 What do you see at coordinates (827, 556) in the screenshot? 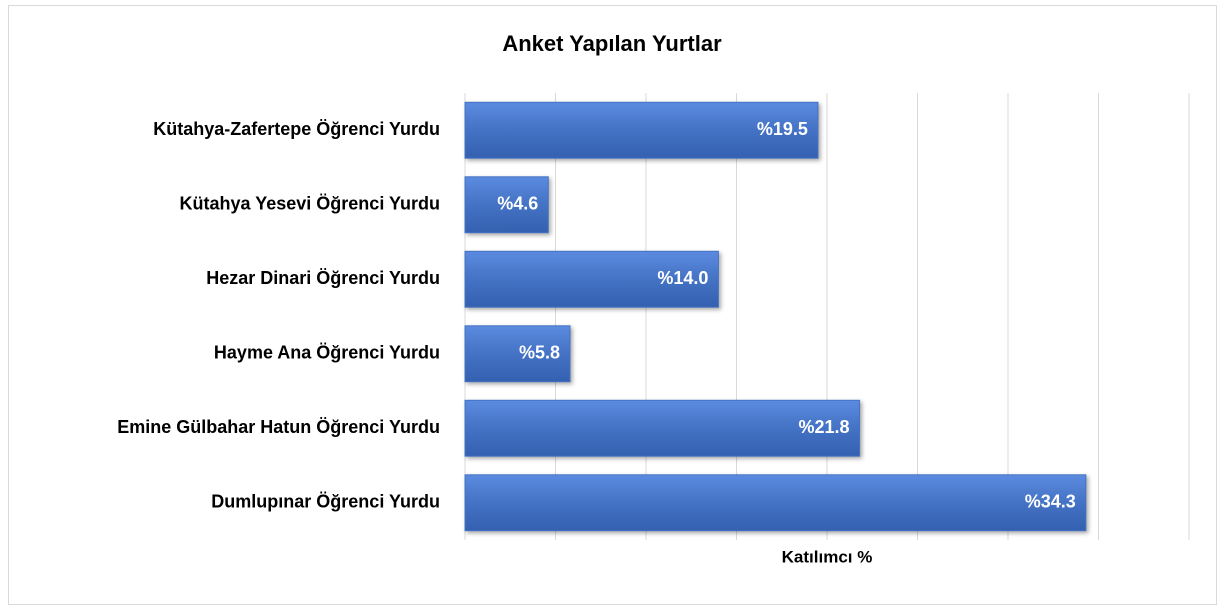
I see `x-axis-label: Katılımcı %` at bounding box center [827, 556].